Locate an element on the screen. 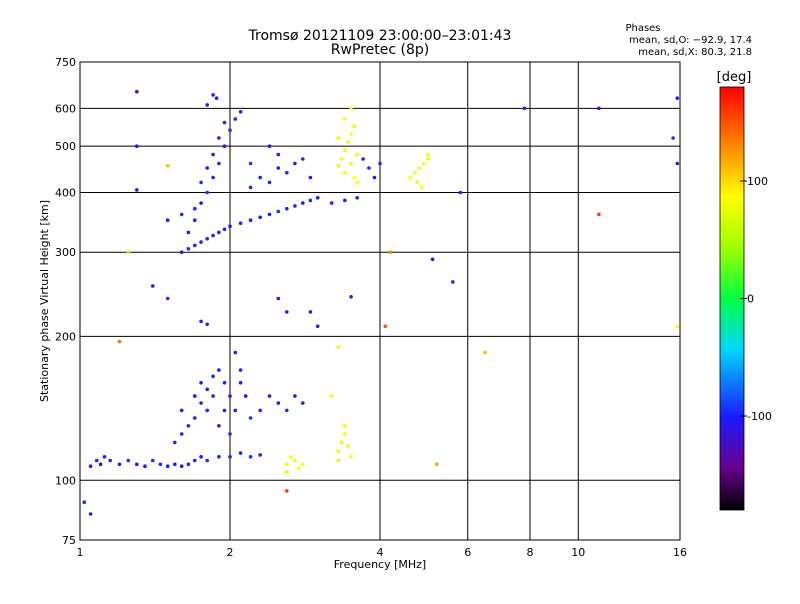  stats-title: Phases is located at coordinates (642, 28).